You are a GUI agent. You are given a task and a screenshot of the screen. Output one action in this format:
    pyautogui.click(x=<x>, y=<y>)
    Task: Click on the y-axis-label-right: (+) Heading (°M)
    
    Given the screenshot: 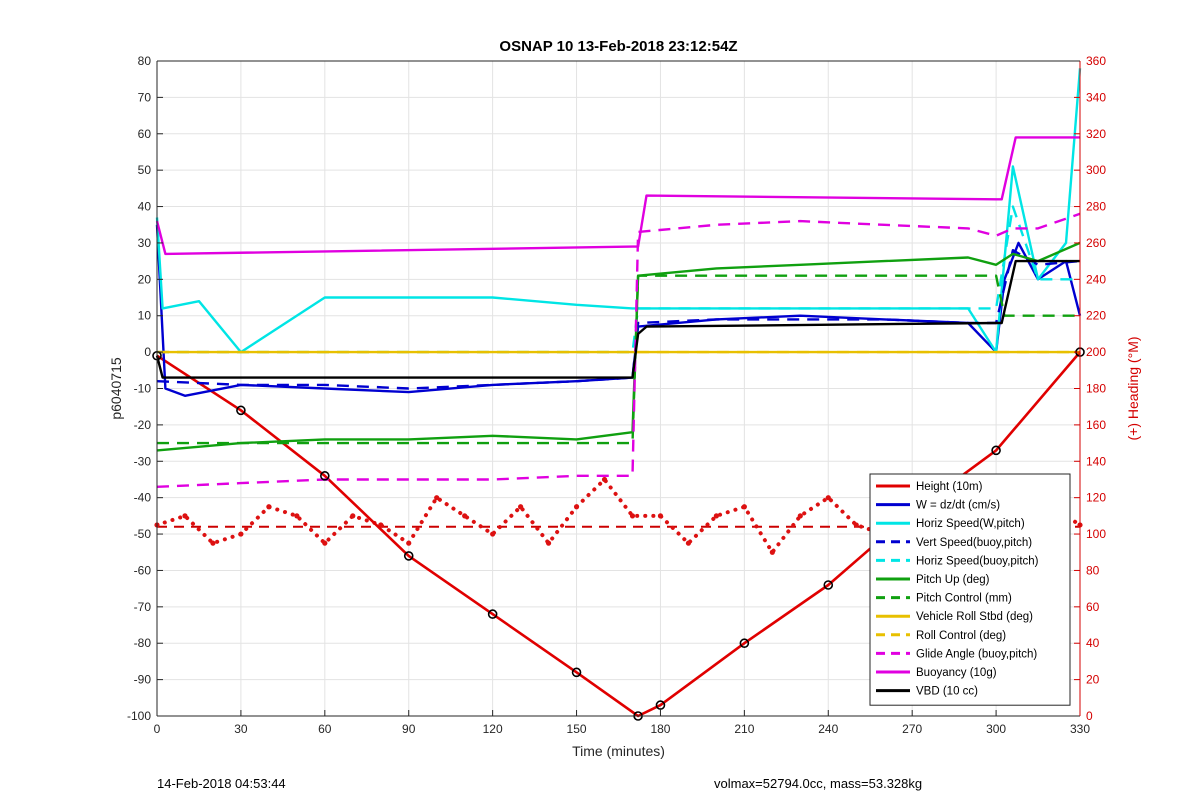 What is the action you would take?
    pyautogui.click(x=1133, y=388)
    